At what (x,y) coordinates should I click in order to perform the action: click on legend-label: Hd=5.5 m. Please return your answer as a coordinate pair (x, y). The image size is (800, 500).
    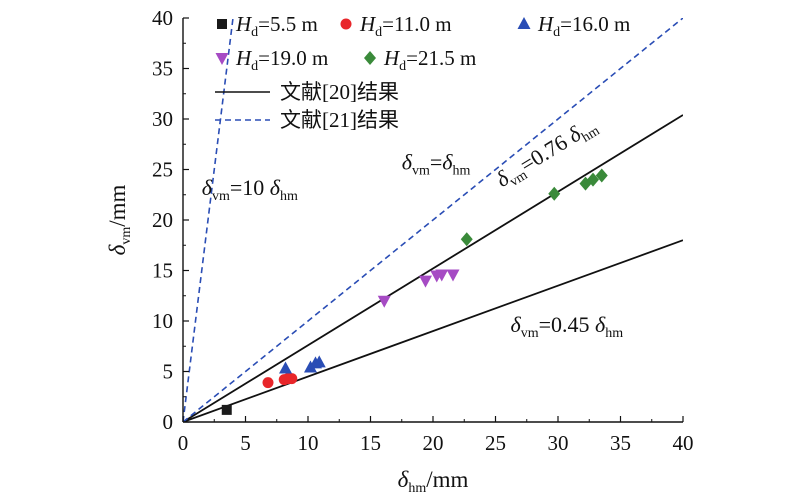
    Looking at the image, I should click on (276, 26).